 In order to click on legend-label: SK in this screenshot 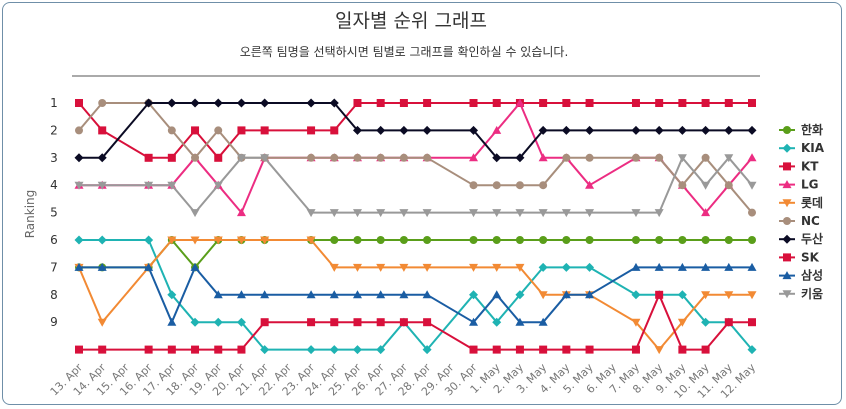, I will do `click(810, 257)`.